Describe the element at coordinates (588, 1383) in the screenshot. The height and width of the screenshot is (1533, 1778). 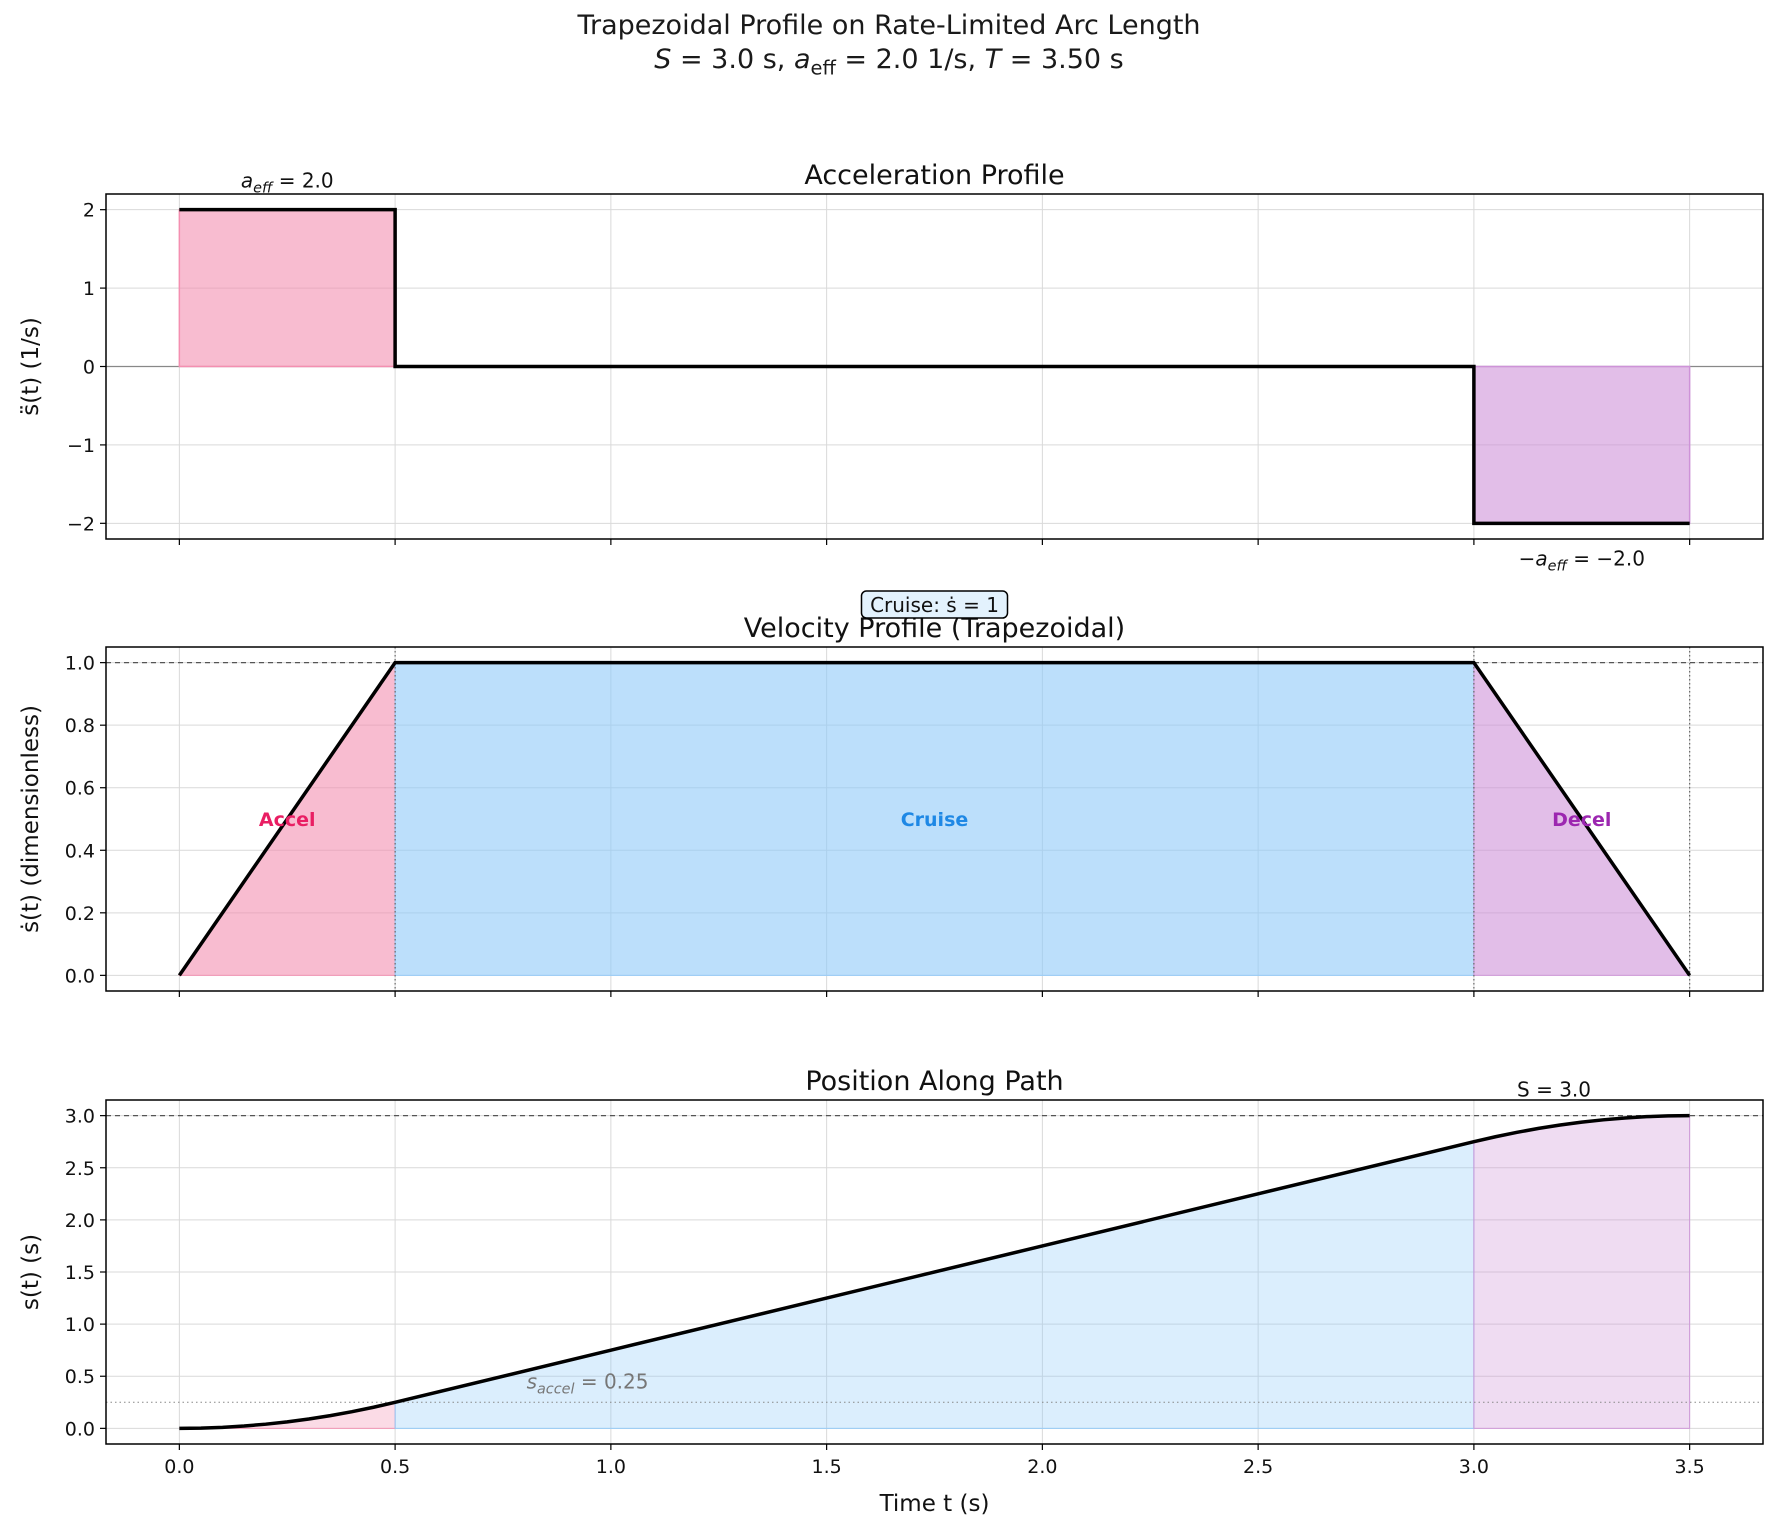
I see `annotation: saccel​ = 0.25` at that location.